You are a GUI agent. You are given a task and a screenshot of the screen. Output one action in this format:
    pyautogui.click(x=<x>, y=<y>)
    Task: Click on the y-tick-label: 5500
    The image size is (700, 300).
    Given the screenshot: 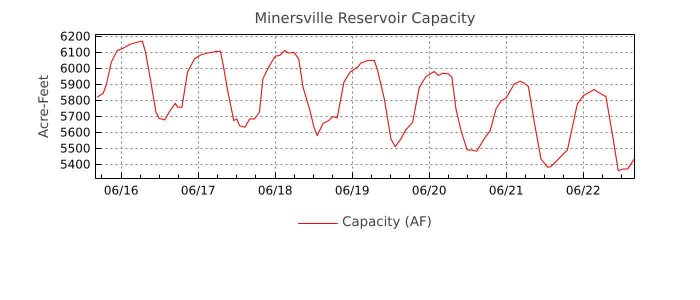 What is the action you would take?
    pyautogui.click(x=75, y=149)
    